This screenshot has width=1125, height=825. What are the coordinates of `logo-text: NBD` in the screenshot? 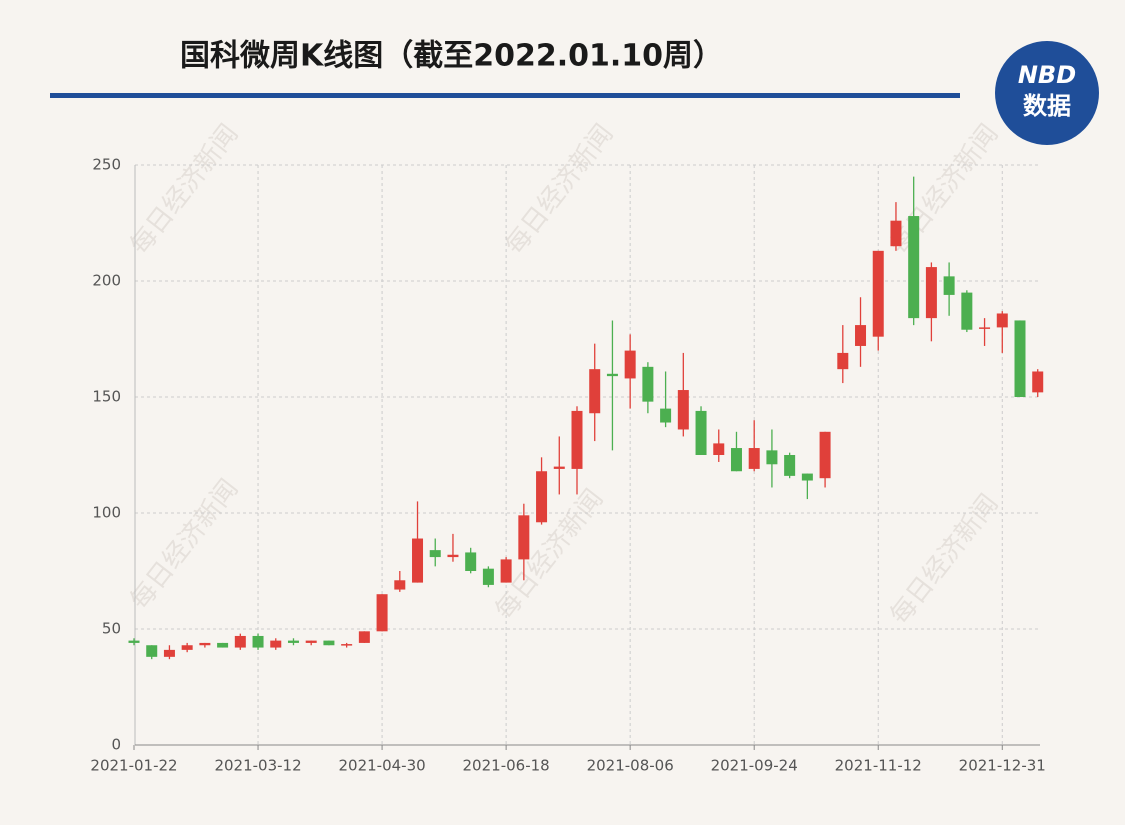 It's located at (1047, 75).